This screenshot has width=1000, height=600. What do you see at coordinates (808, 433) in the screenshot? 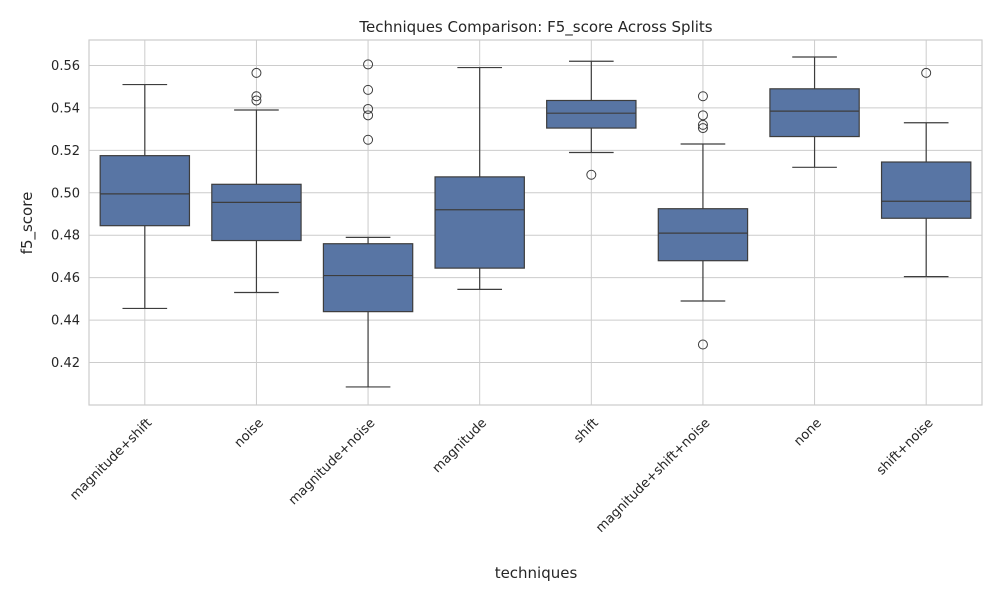
I see `x-tick-label: none` at bounding box center [808, 433].